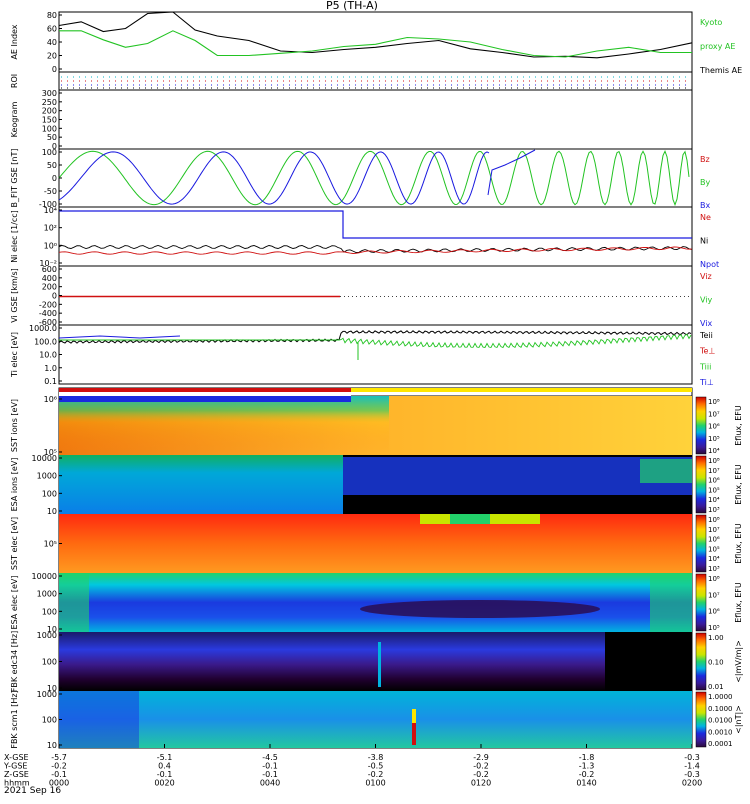 Image resolution: width=750 pixels, height=804 pixels. I want to click on xaxis-rowlabel-1: Y-GSE, so click(15, 766).